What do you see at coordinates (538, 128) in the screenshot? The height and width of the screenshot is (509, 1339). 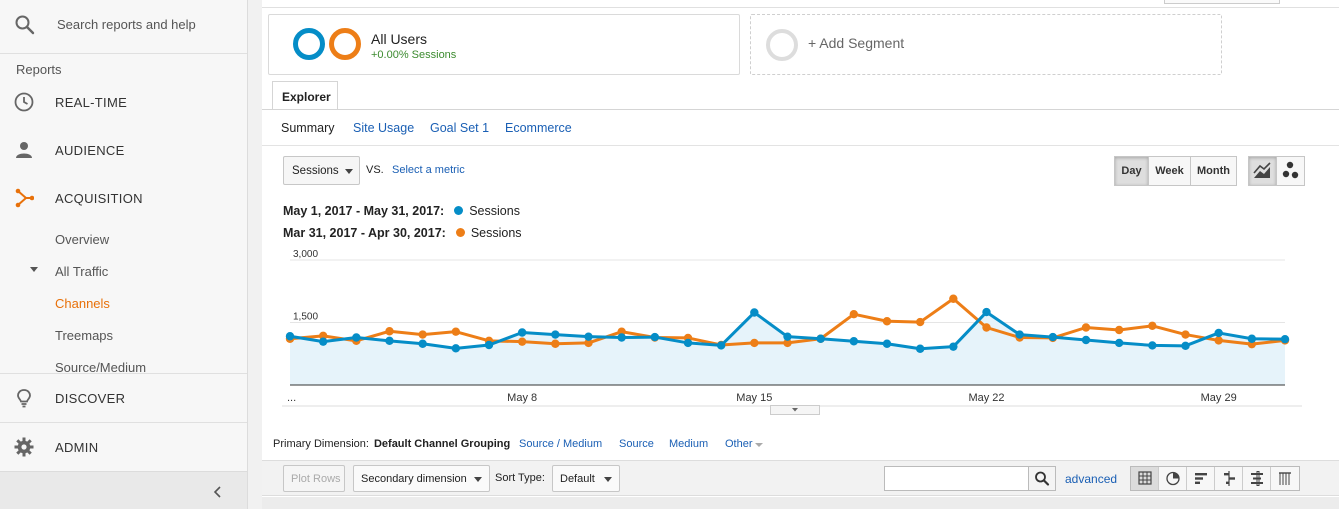 I see `subtab-ecommerce: Ecommerce` at bounding box center [538, 128].